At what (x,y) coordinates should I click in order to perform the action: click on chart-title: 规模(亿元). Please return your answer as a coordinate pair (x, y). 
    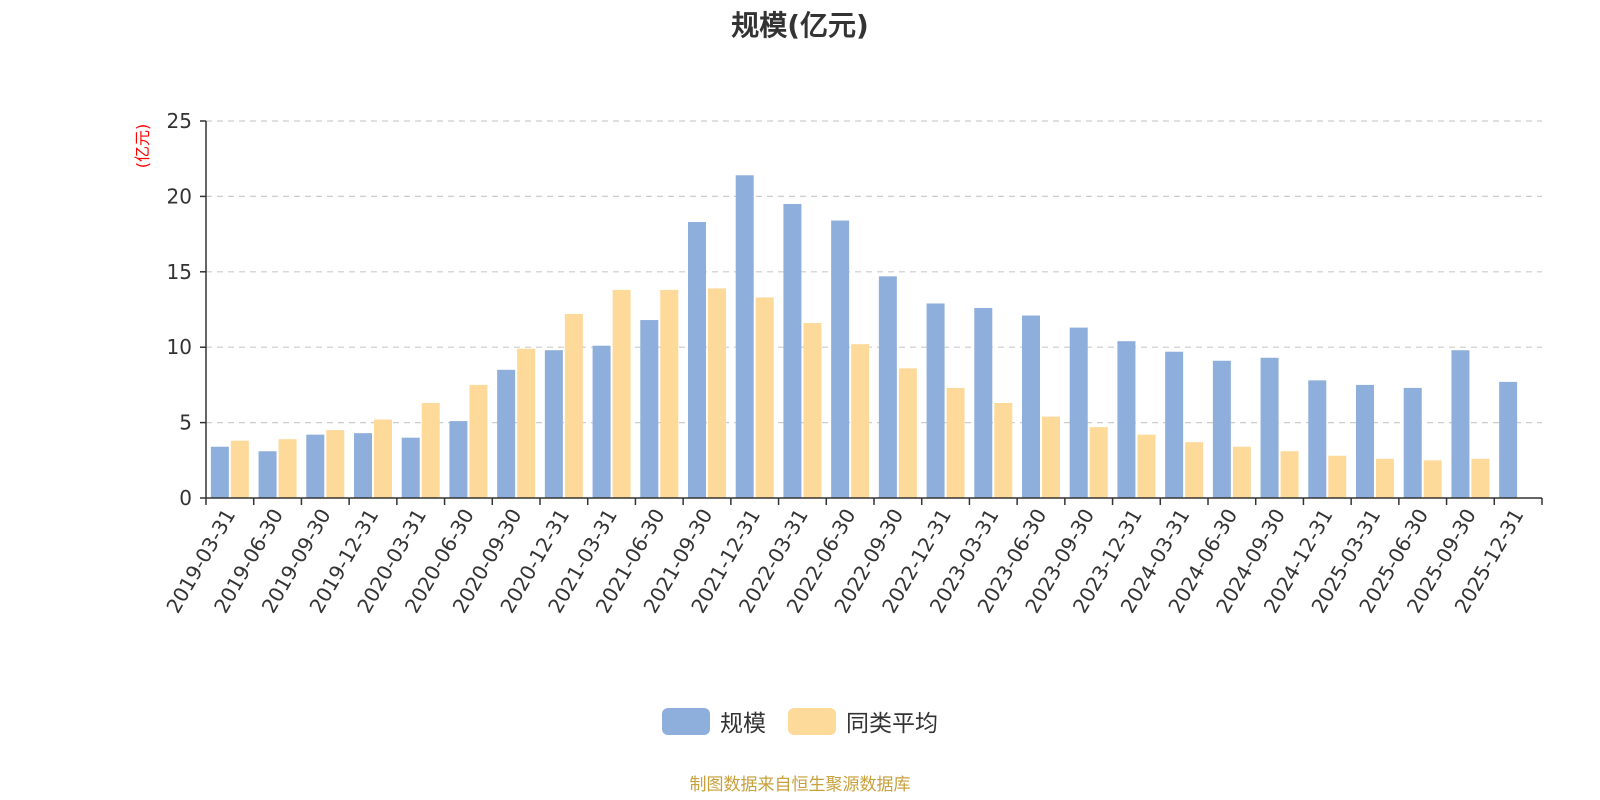
    Looking at the image, I should click on (800, 25).